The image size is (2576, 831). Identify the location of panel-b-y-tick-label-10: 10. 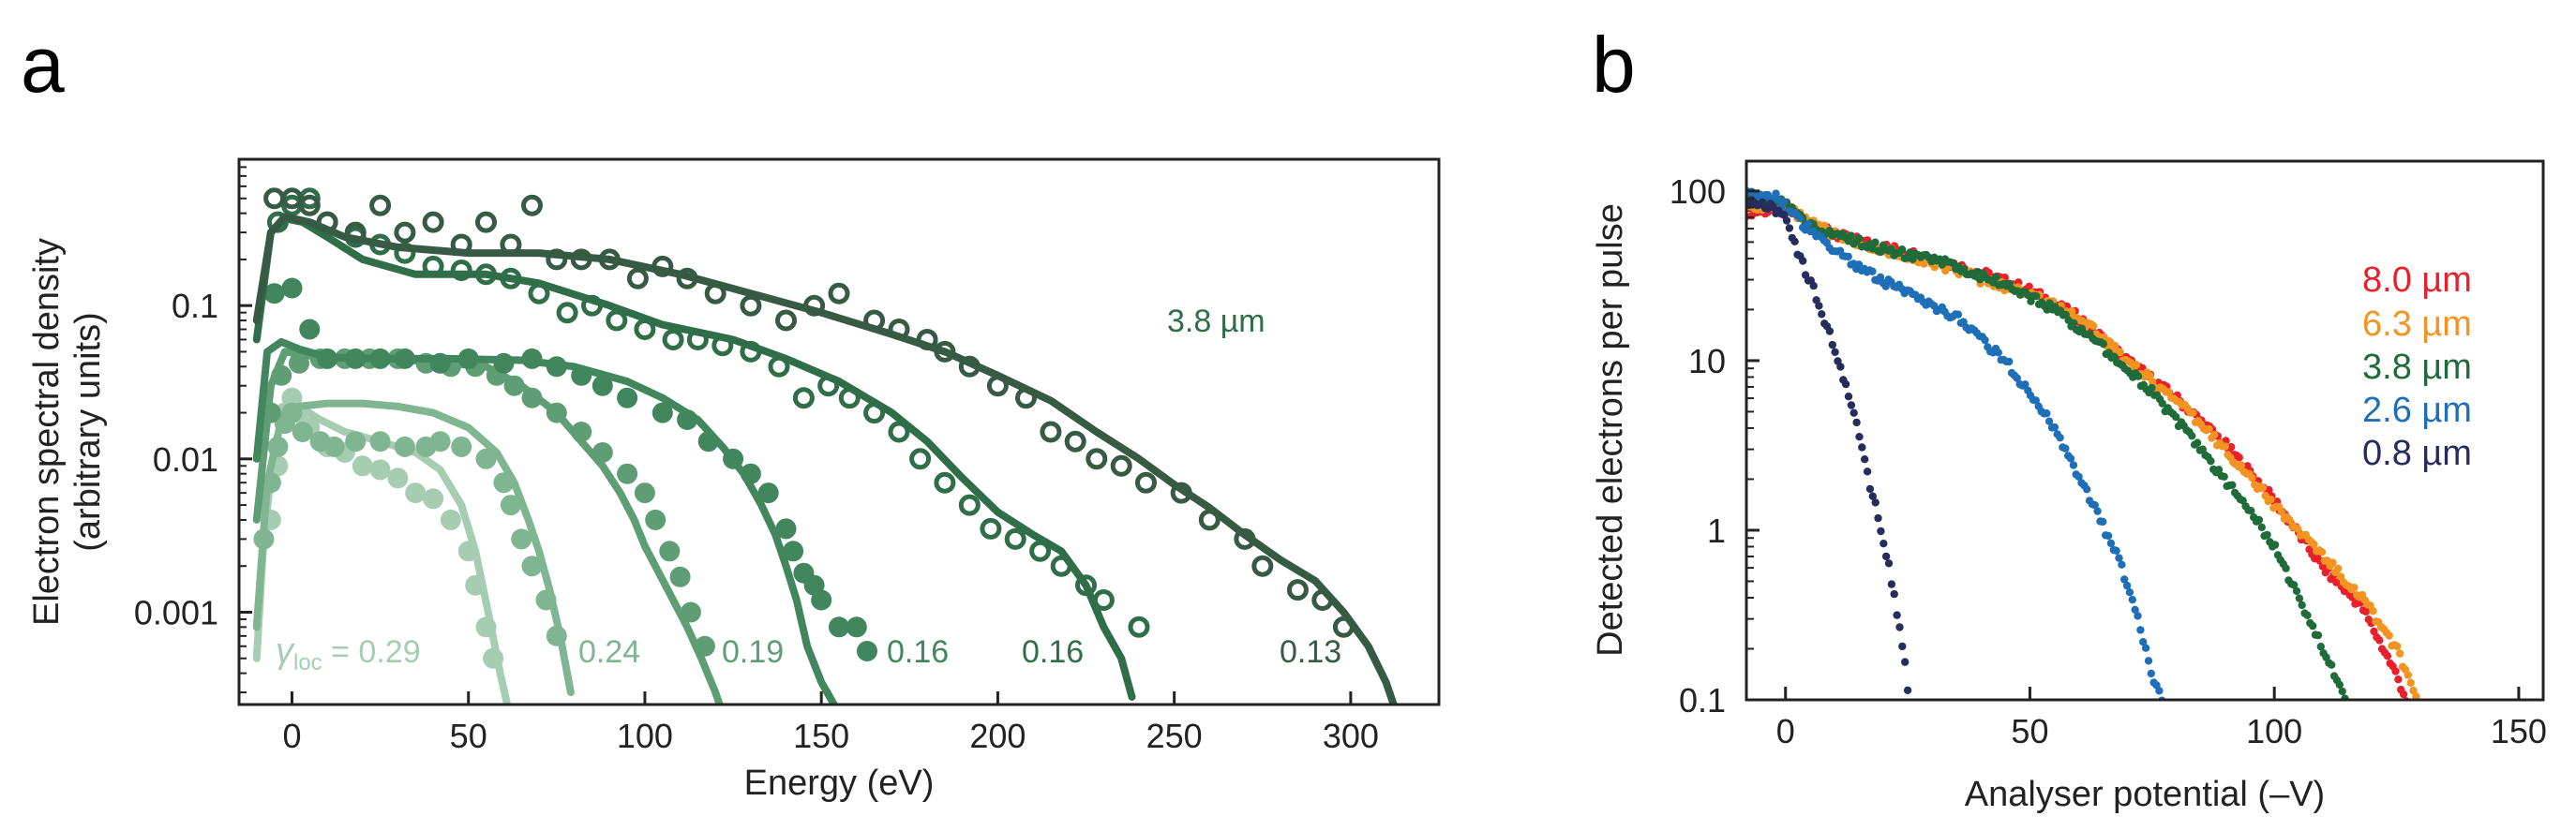
(1707, 361).